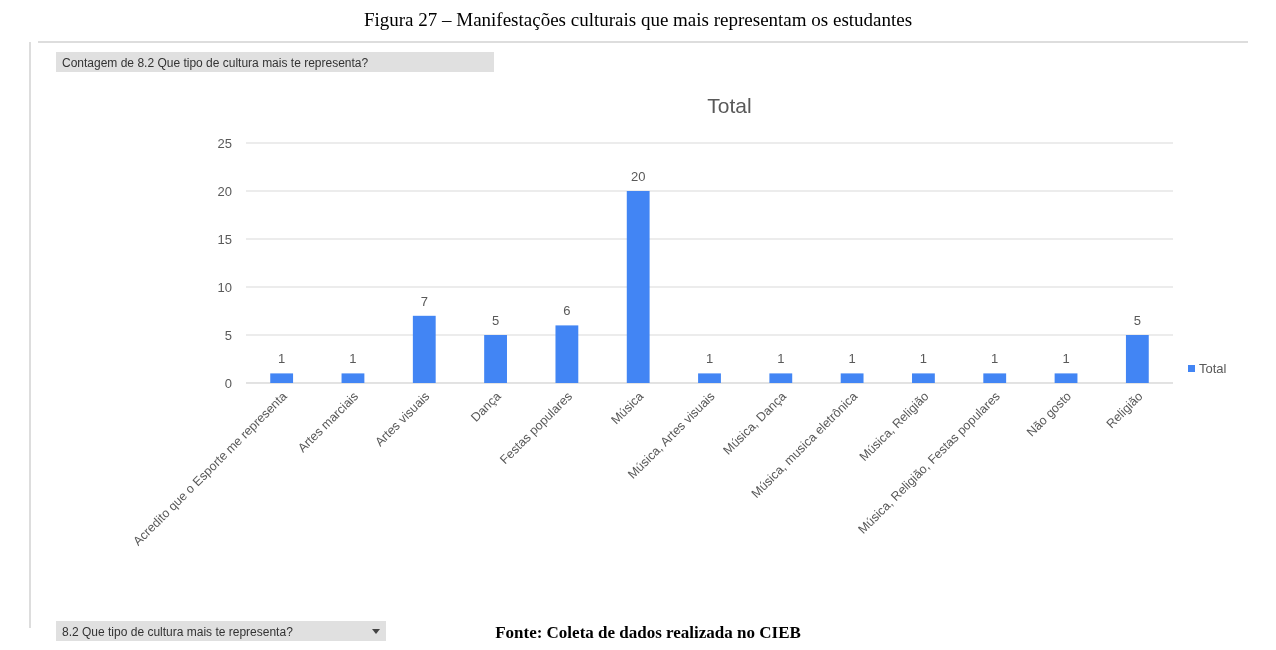 Image resolution: width=1276 pixels, height=650 pixels. Describe the element at coordinates (178, 632) in the screenshot. I see `text: 8.2 Que tipo de cultura mais te representa?` at that location.